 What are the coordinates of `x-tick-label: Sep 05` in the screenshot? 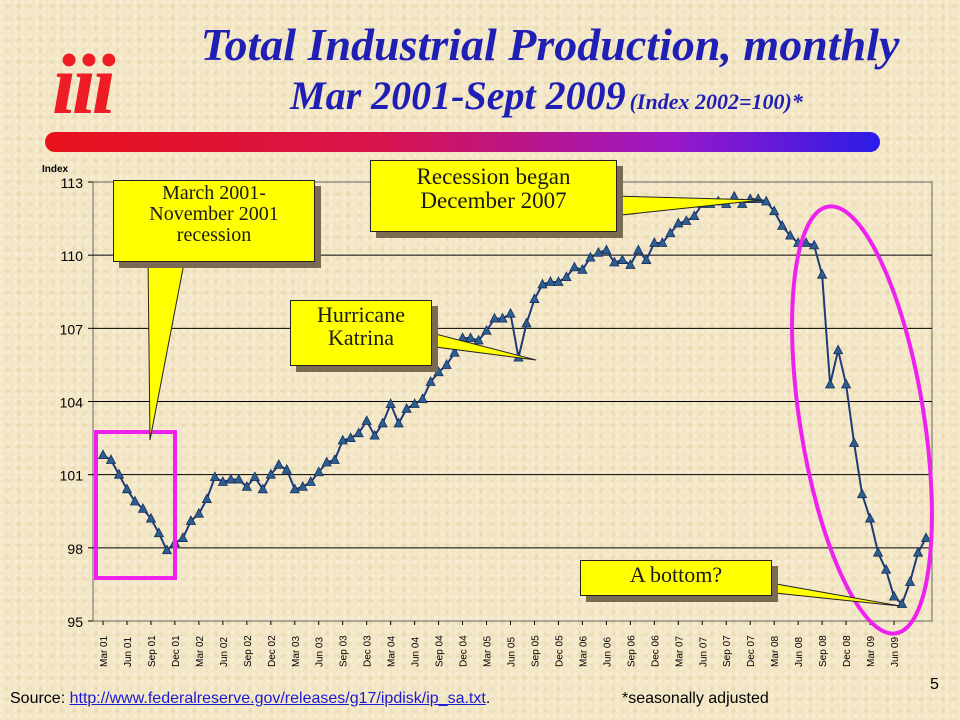 It's located at (535, 651).